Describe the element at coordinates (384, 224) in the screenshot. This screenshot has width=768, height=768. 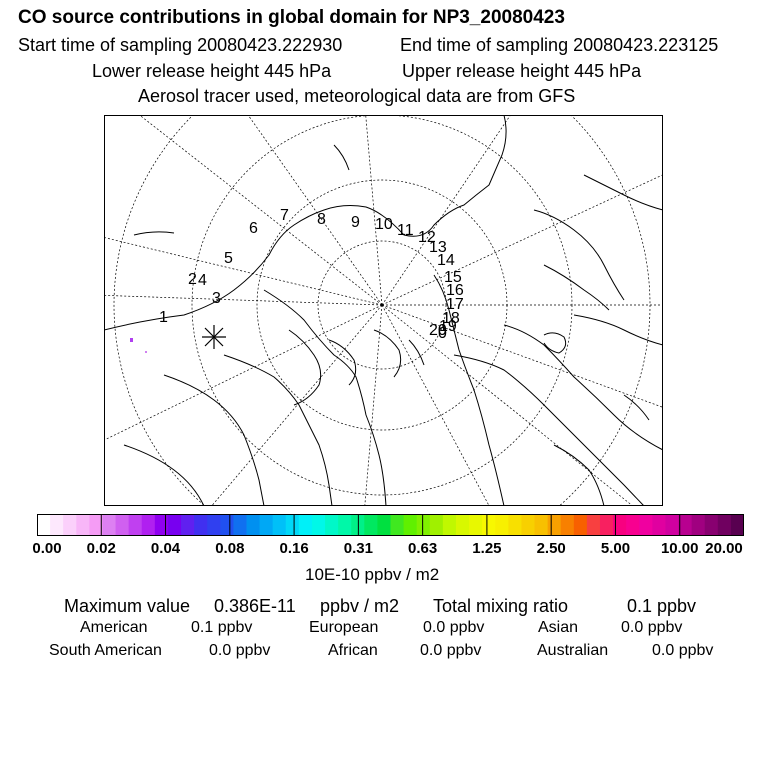
I see `traj-label-10: 10` at that location.